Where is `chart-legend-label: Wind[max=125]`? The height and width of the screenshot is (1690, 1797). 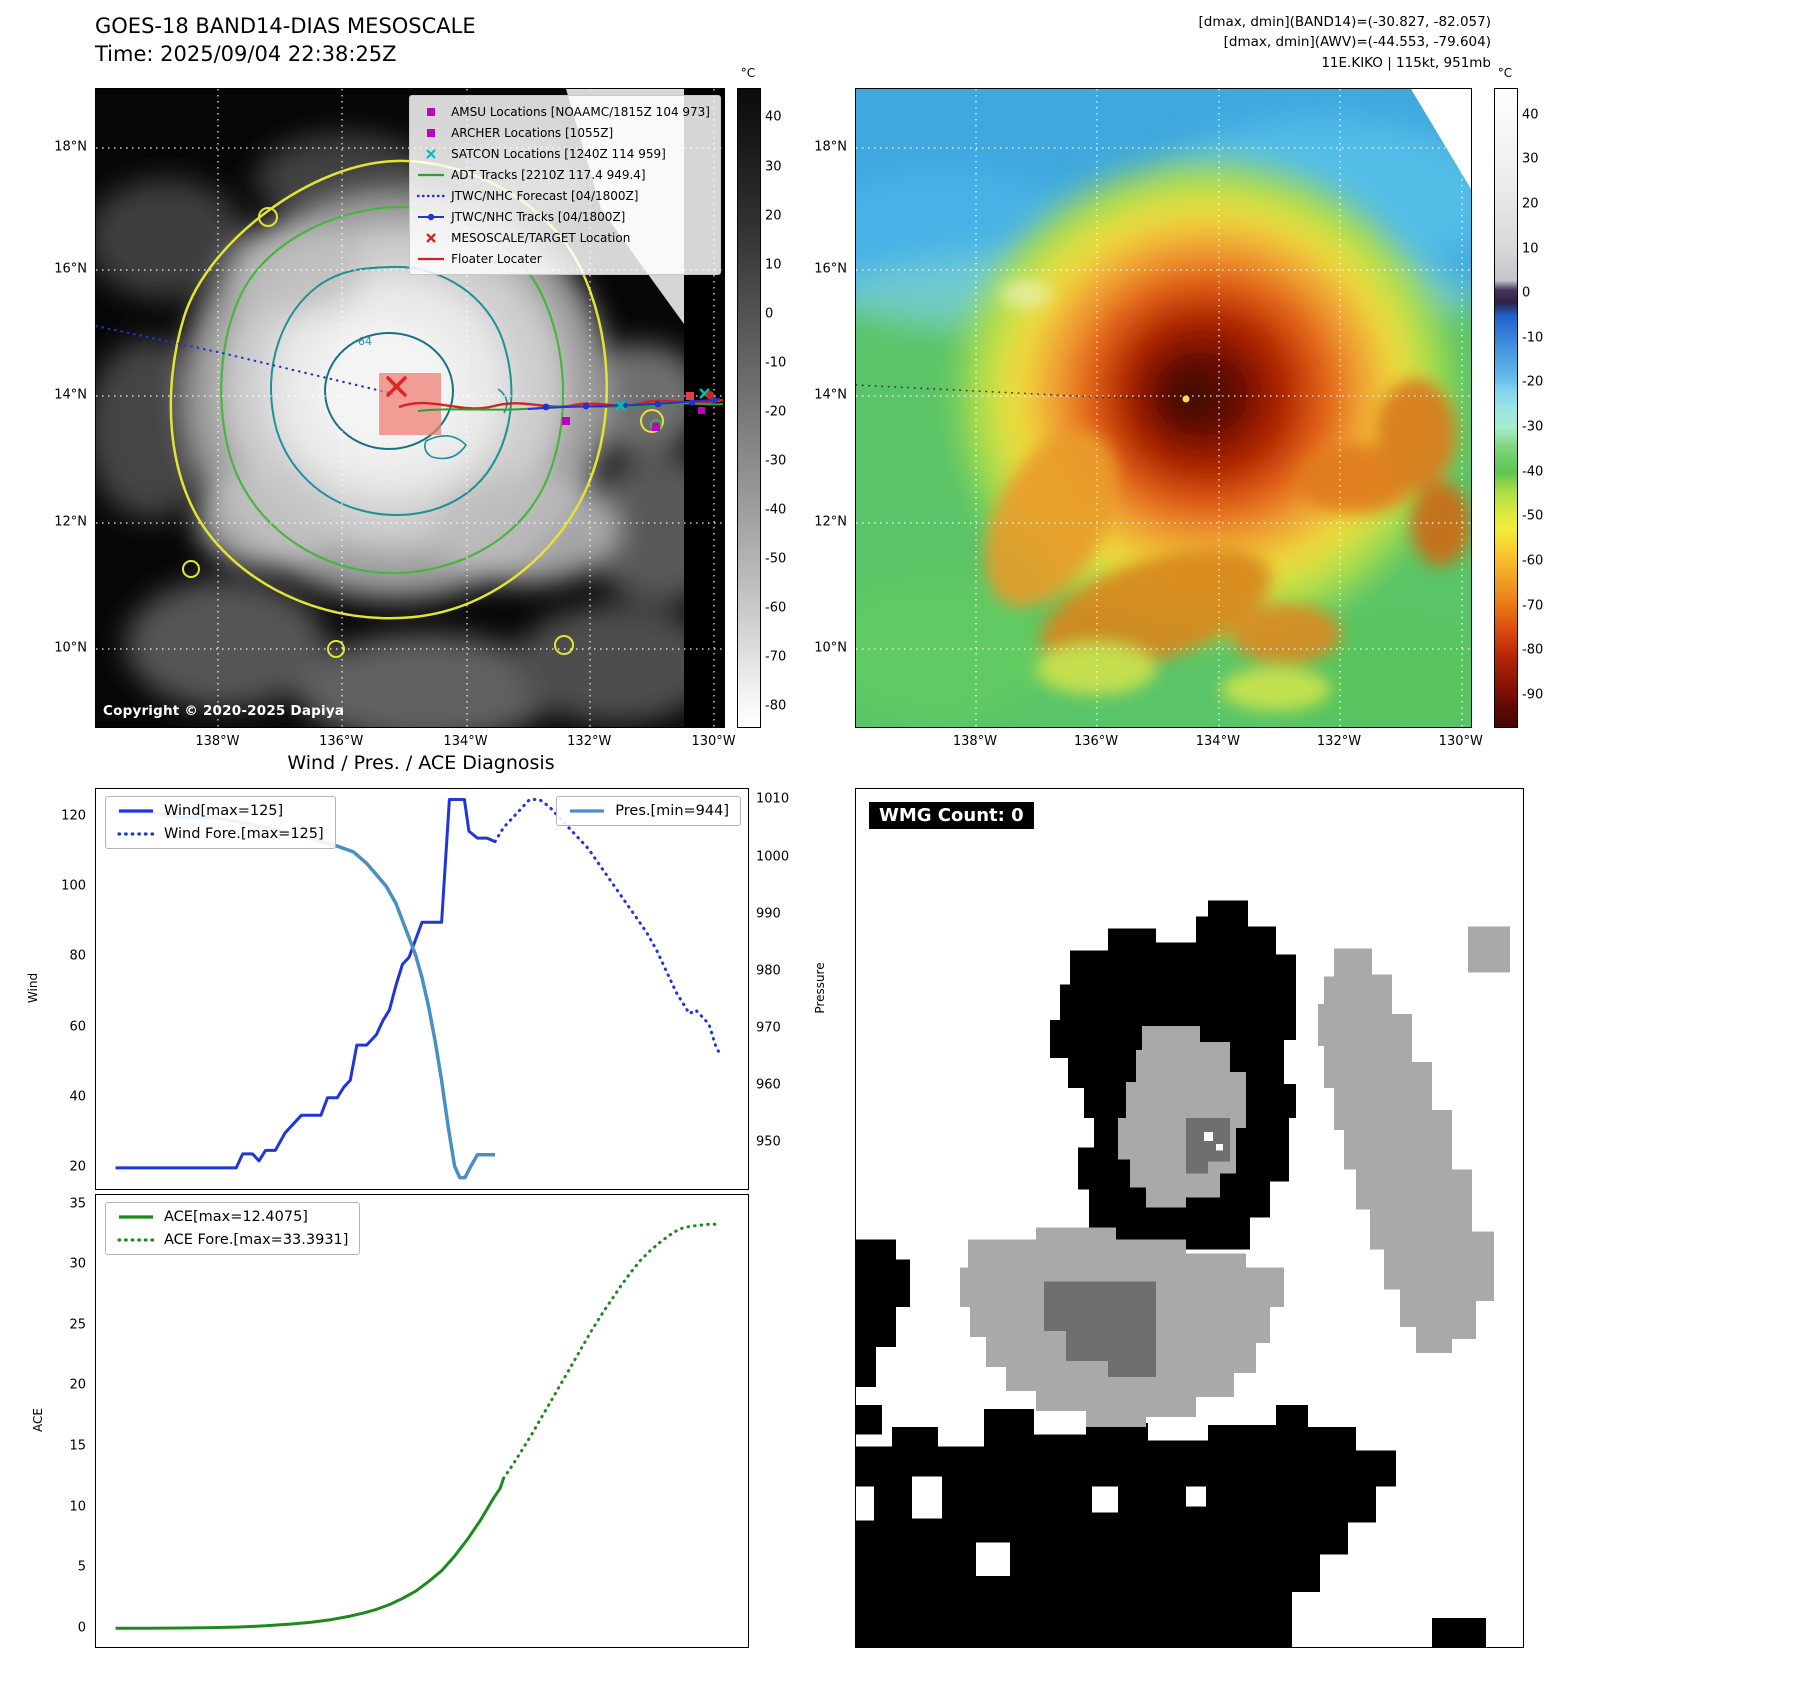
chart-legend-label: Wind[max=125] is located at coordinates (224, 811).